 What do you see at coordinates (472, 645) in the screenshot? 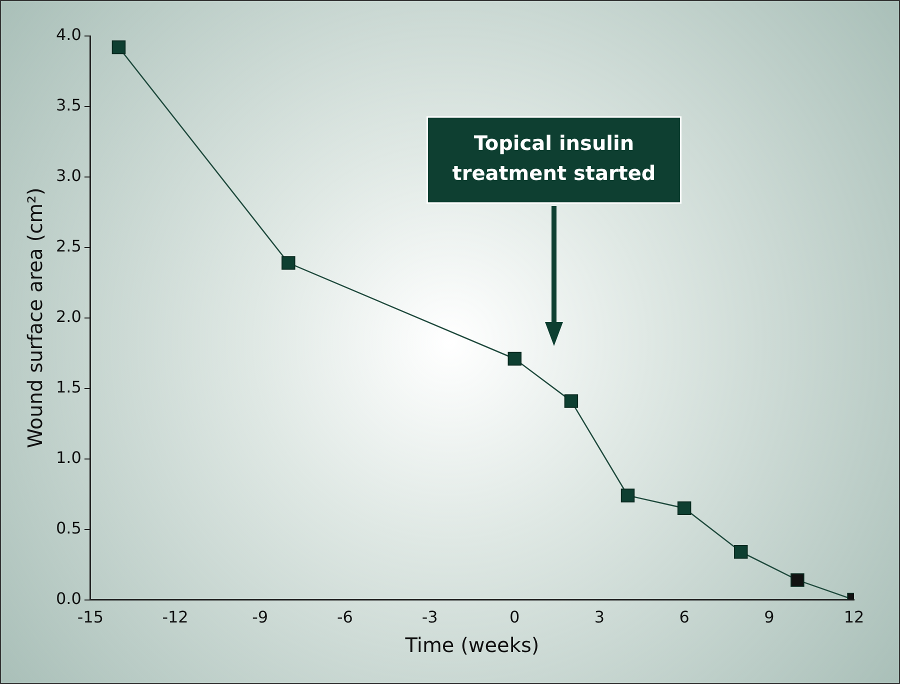
I see `x-axis-title: Time (weeks)` at bounding box center [472, 645].